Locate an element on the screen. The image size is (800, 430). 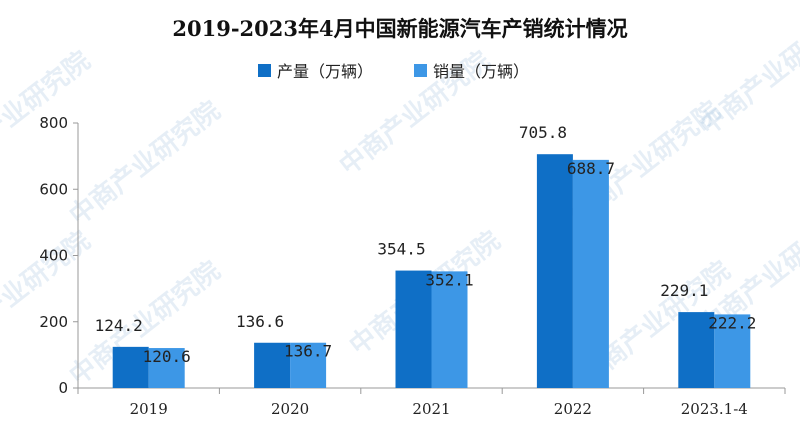
bar-production-2023.1-4 is located at coordinates (696, 350).